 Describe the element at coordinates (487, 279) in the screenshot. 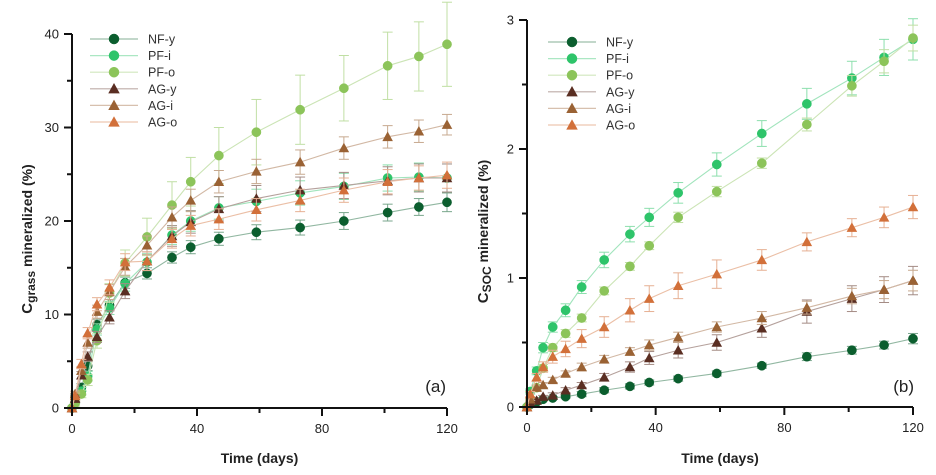

I see `y-axis-title-subscript: SOC` at that location.